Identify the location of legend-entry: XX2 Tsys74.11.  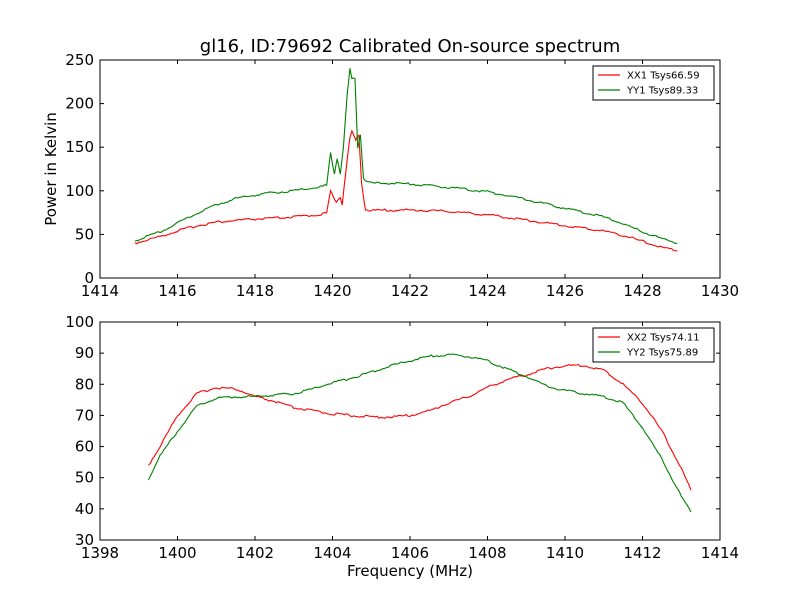
(663, 338).